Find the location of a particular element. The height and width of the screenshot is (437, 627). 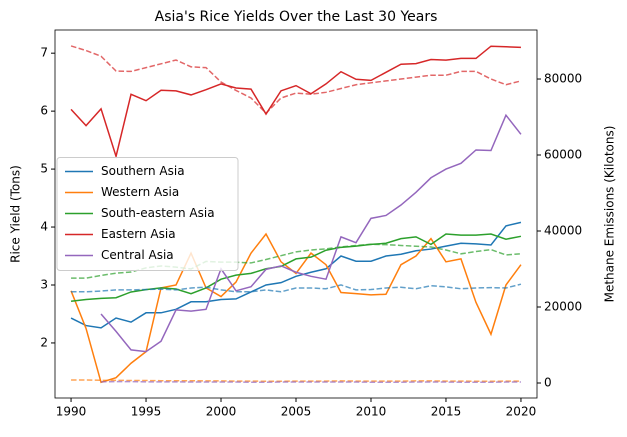

x-tick-label: 1995 is located at coordinates (146, 412).